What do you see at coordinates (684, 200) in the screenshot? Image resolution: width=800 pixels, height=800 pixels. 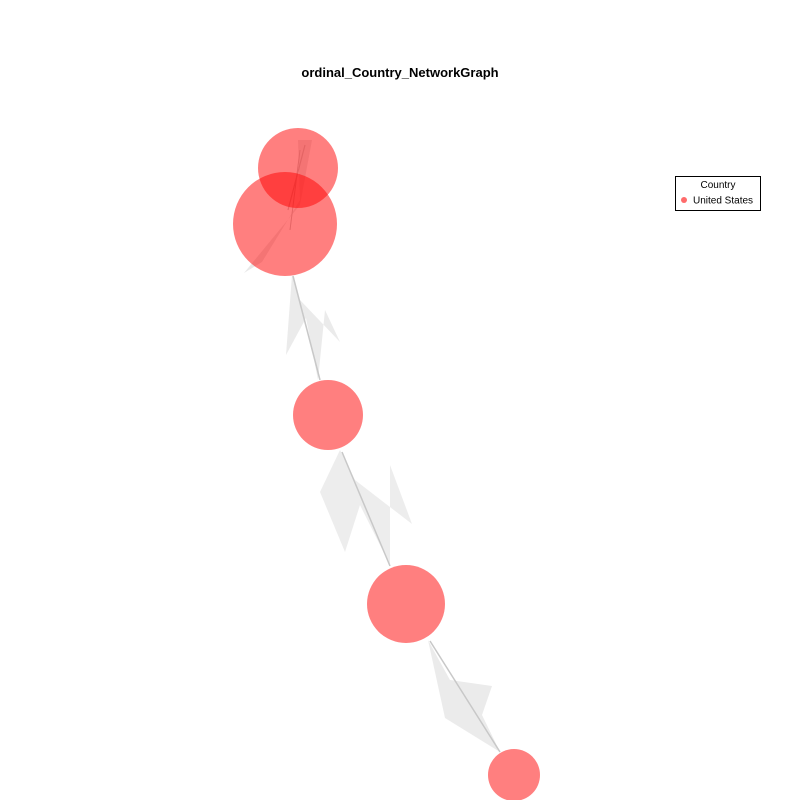 I see `legend-marker` at bounding box center [684, 200].